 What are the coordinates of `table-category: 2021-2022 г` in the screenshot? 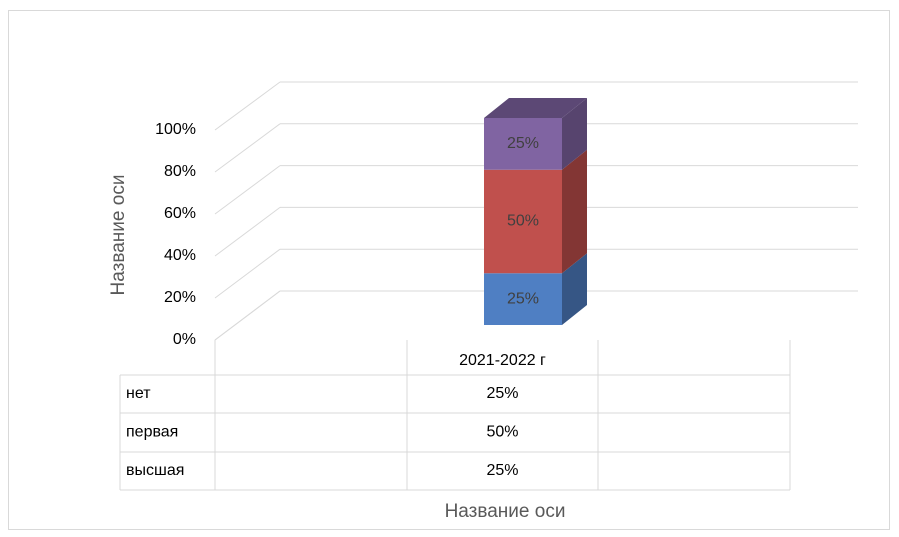 It's located at (502, 360).